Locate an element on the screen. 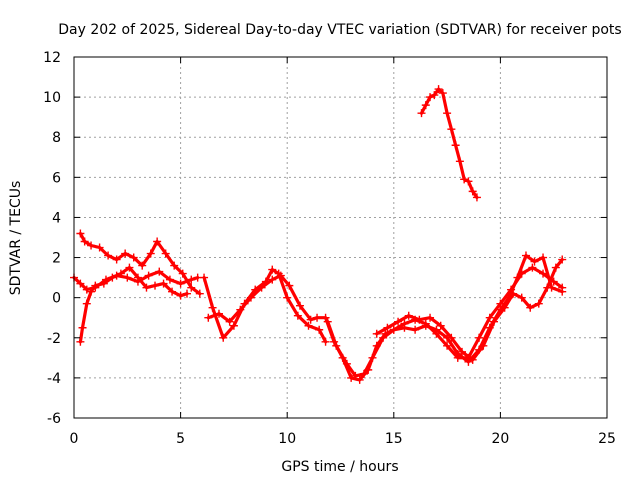 This screenshot has height=480, width=640. x-axis-label: GPS time / hours is located at coordinates (339, 467).